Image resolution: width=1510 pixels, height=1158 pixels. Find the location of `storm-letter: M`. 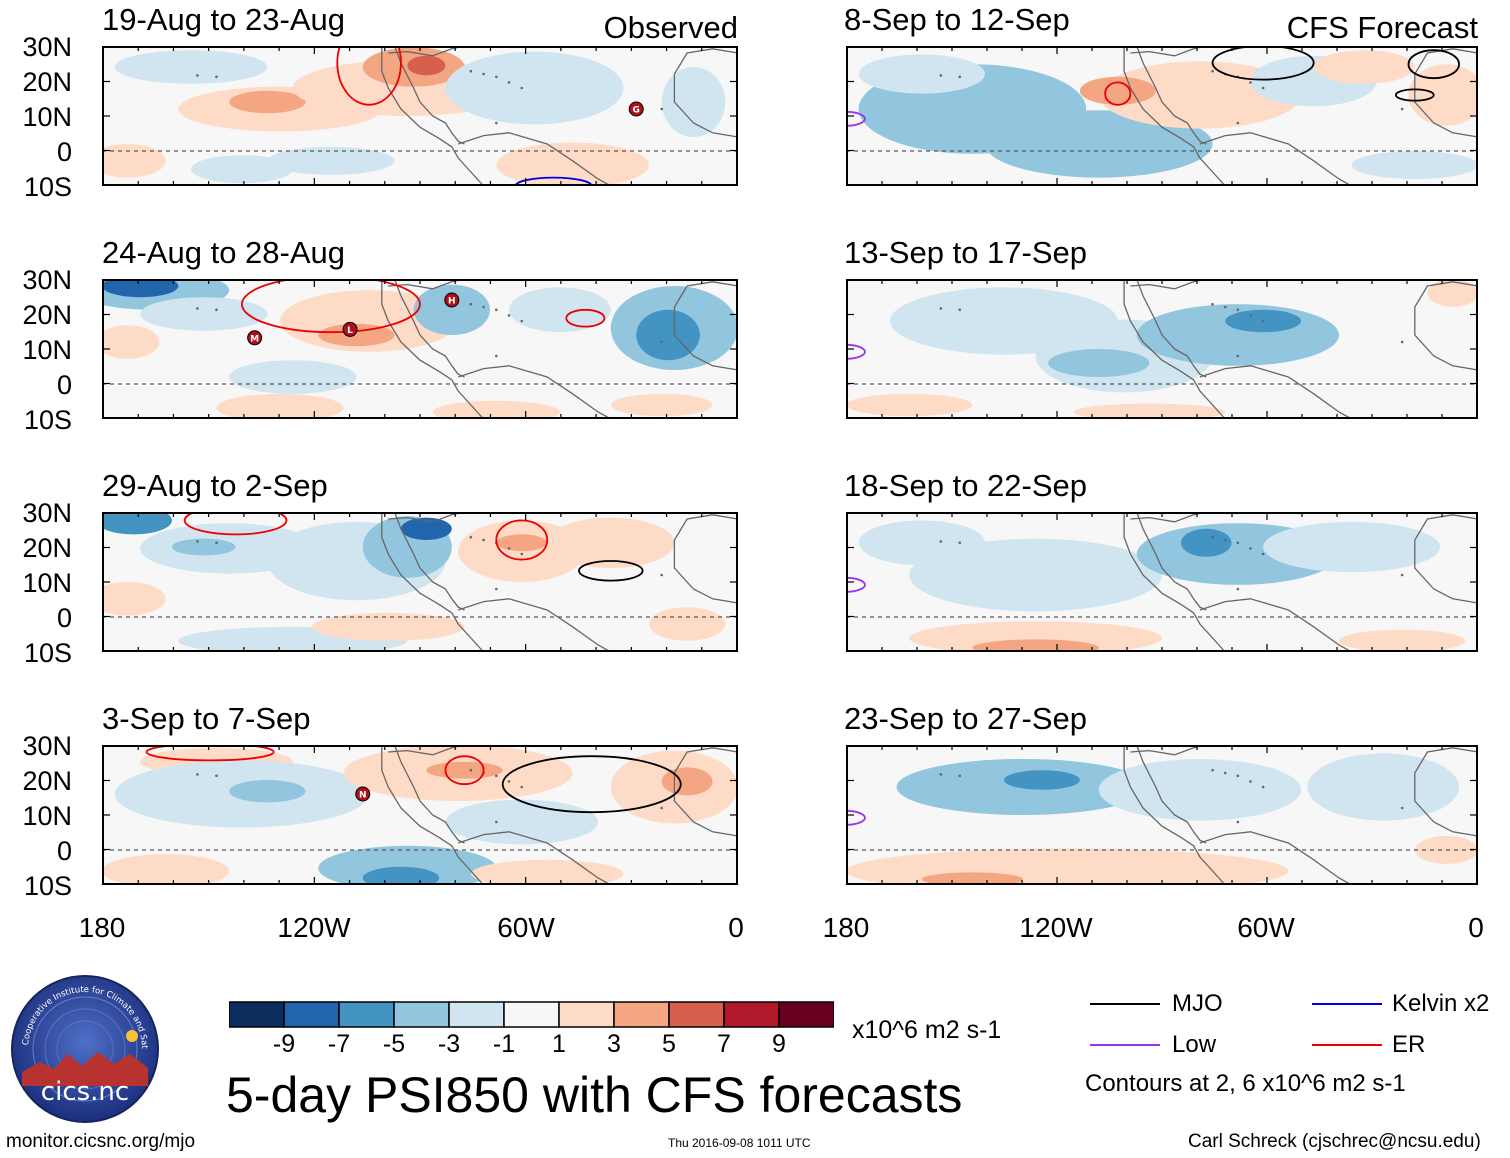

storm-letter: M is located at coordinates (254, 339).